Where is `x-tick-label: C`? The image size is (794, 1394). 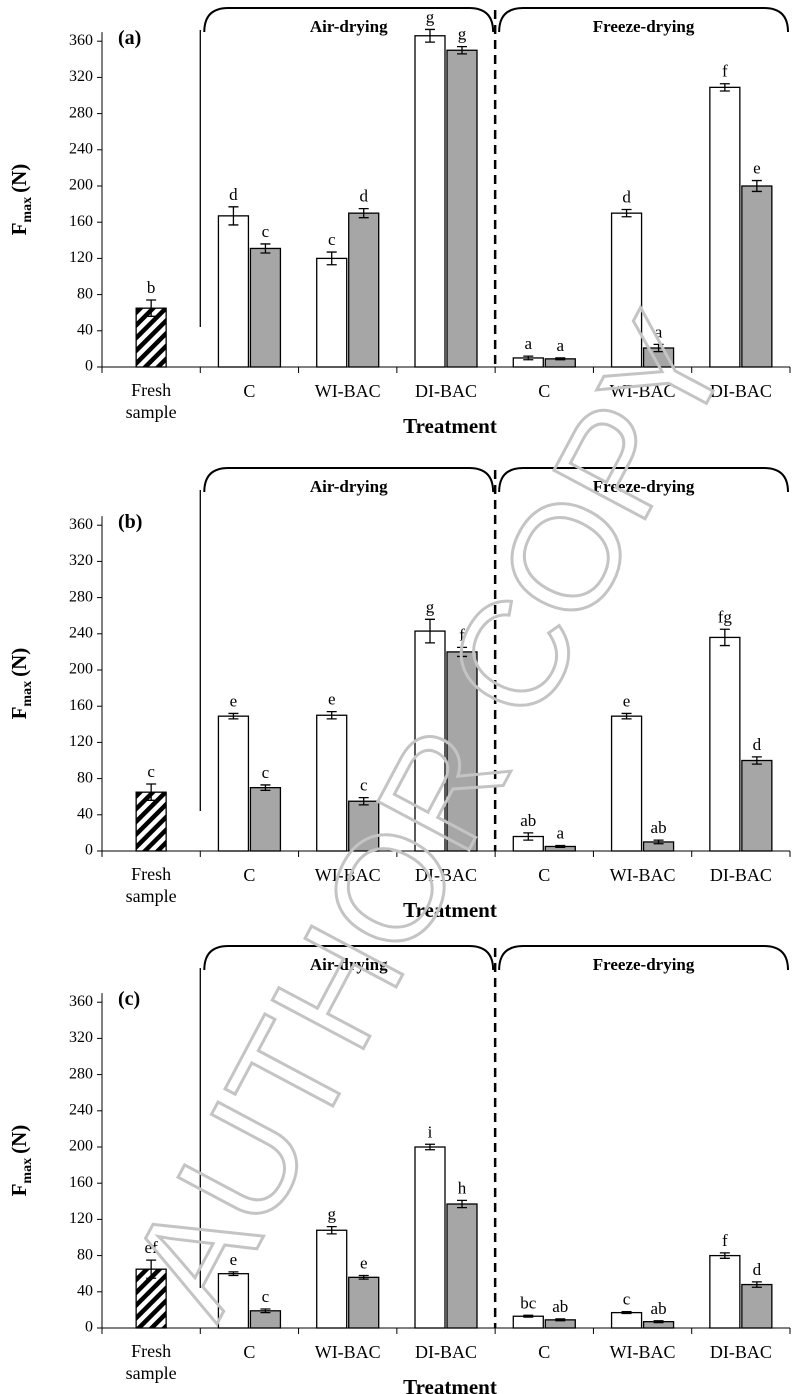
x-tick-label: C is located at coordinates (544, 391).